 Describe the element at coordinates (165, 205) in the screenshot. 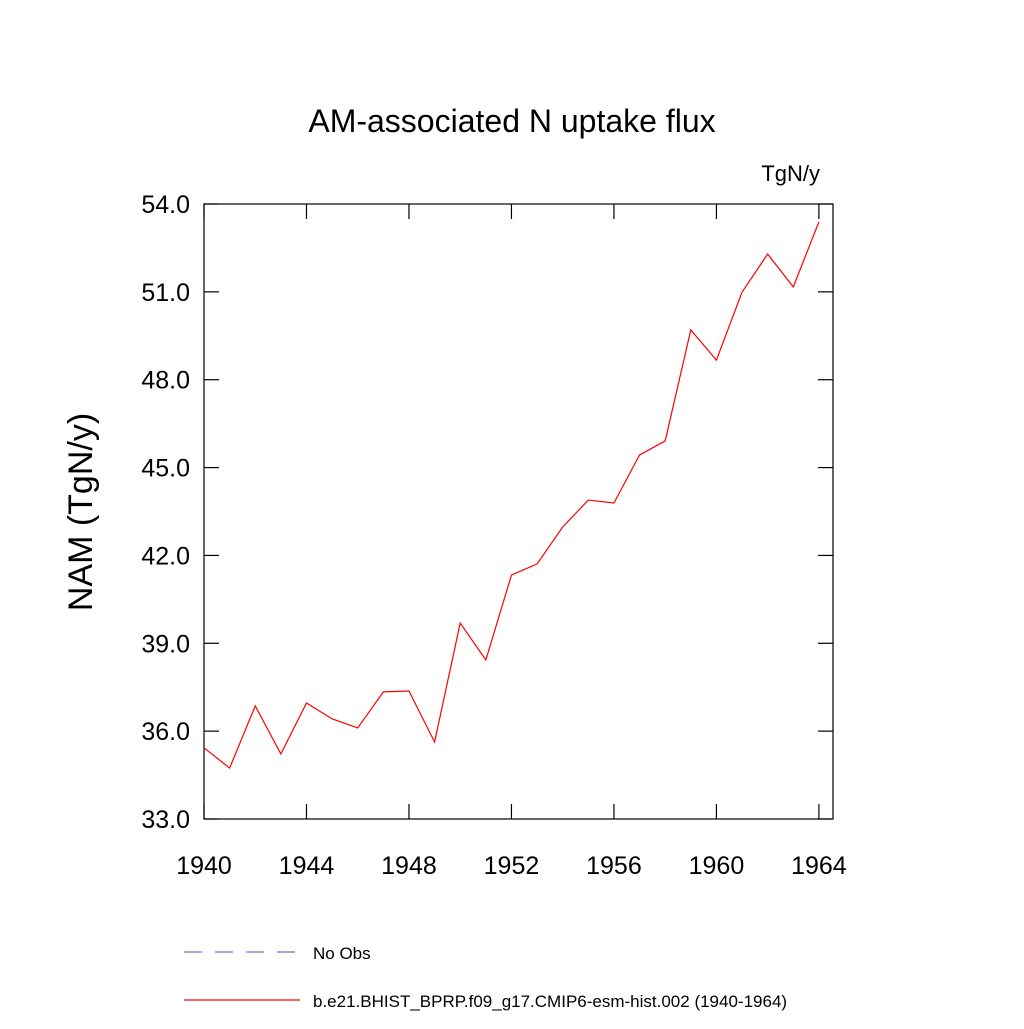

I see `y-tick-label: 54.0` at that location.